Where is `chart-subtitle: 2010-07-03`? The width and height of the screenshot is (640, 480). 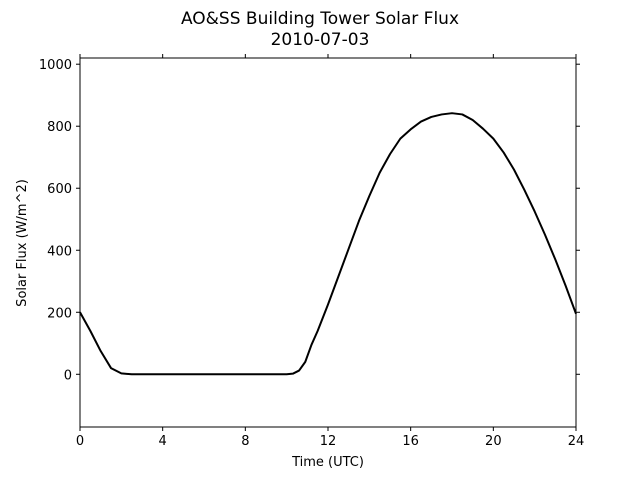
chart-subtitle: 2010-07-03 is located at coordinates (320, 40).